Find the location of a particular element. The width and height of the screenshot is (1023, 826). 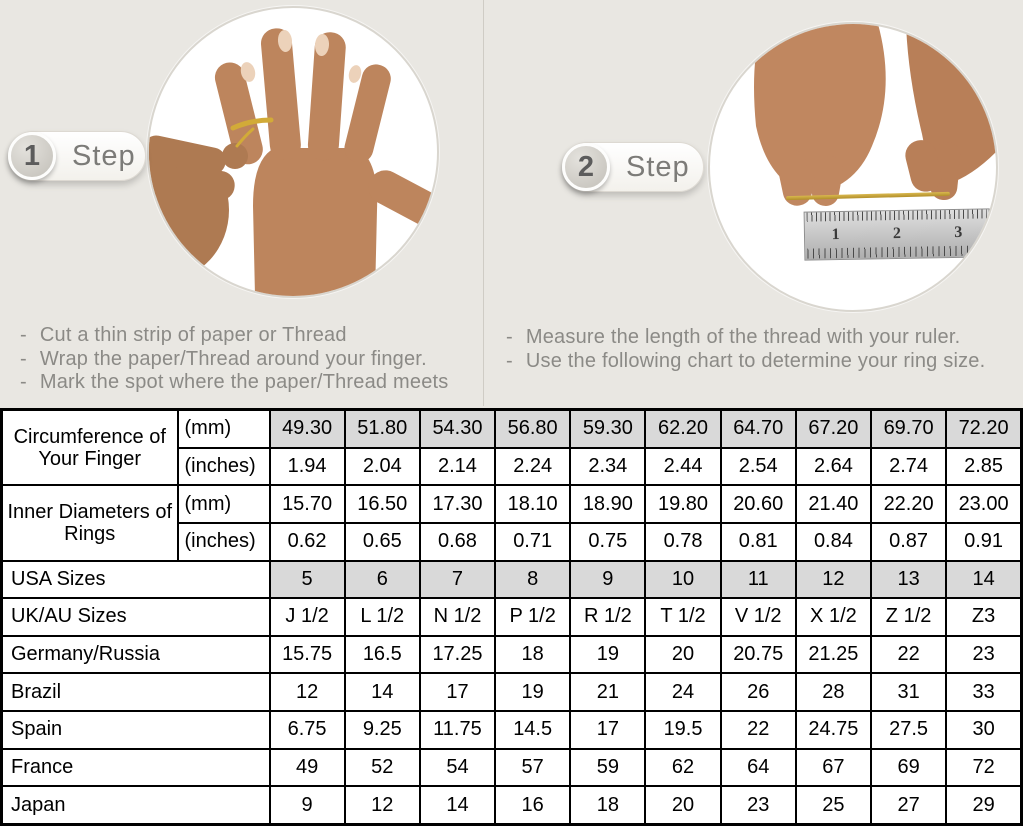

table-cell: 0.62 is located at coordinates (307, 541).